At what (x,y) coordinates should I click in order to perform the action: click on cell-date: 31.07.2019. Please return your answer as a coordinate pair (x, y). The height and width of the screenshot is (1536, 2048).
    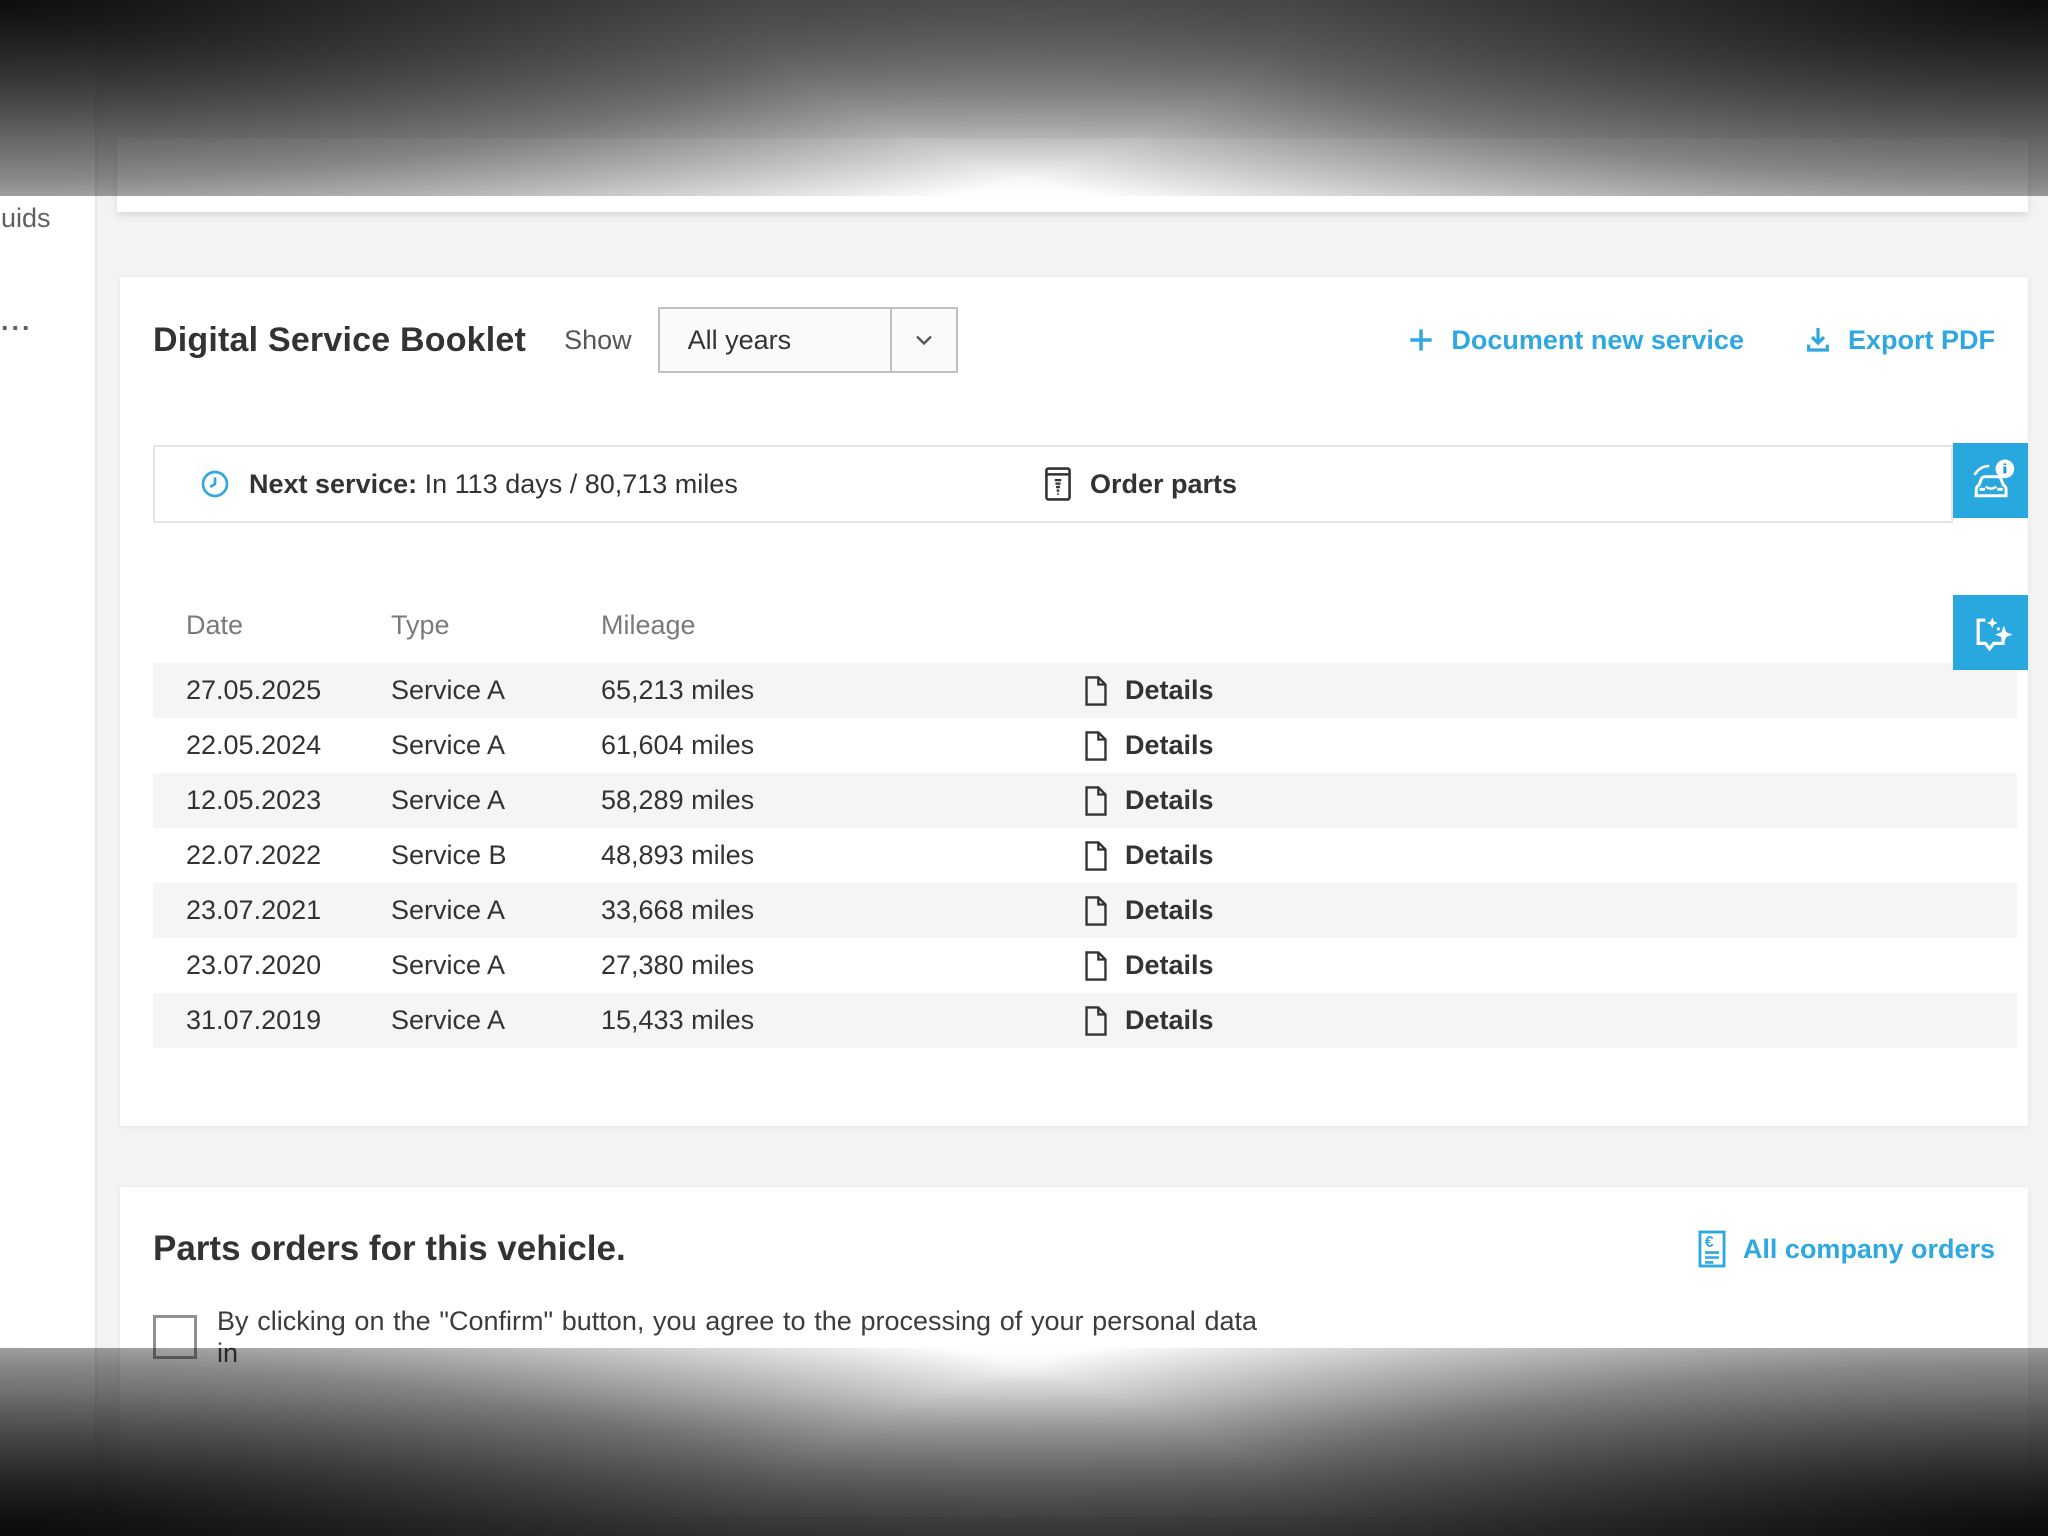
    Looking at the image, I should click on (254, 1020).